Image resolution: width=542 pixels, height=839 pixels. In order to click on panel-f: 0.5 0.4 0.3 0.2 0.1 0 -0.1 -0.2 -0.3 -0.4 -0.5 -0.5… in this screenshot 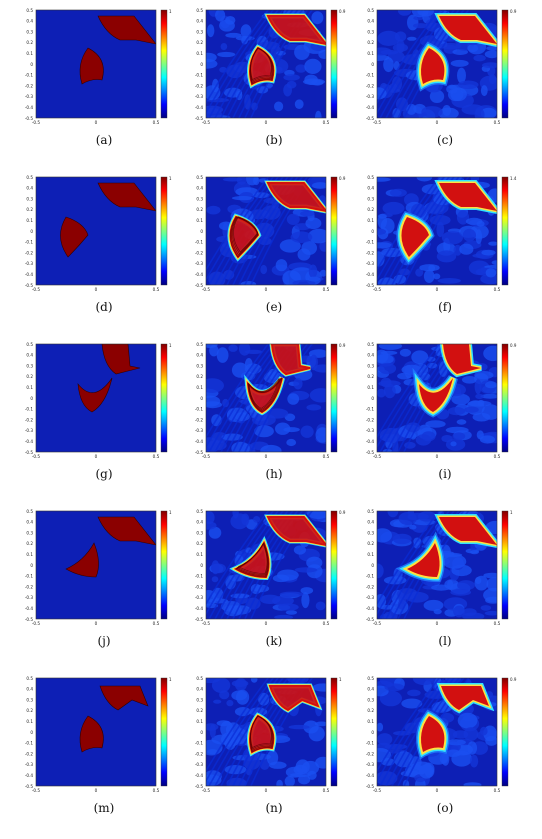, I will do `click(445, 255)`.